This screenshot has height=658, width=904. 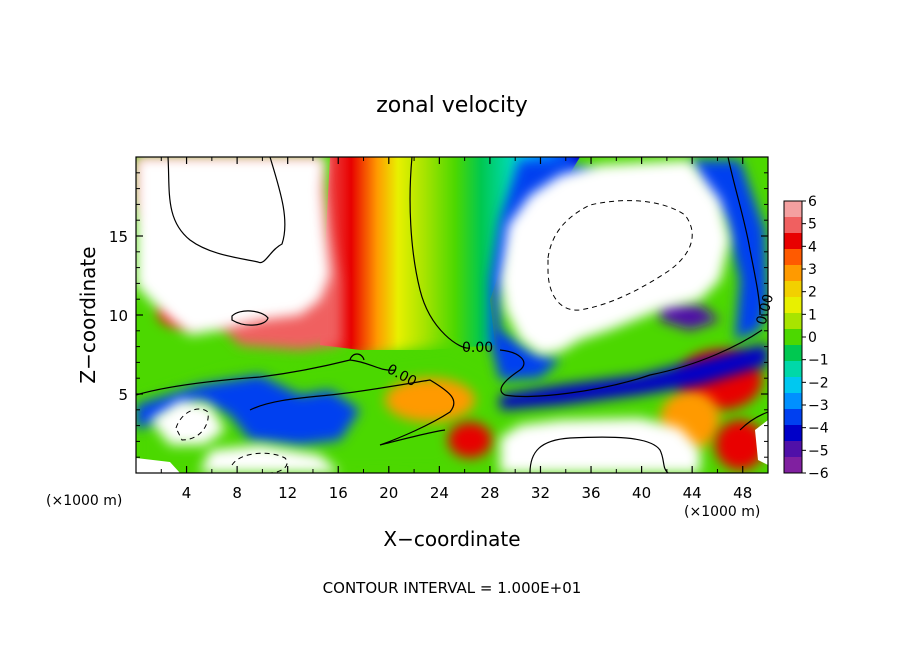 I want to click on y-tick-label: 5, so click(x=123, y=395).